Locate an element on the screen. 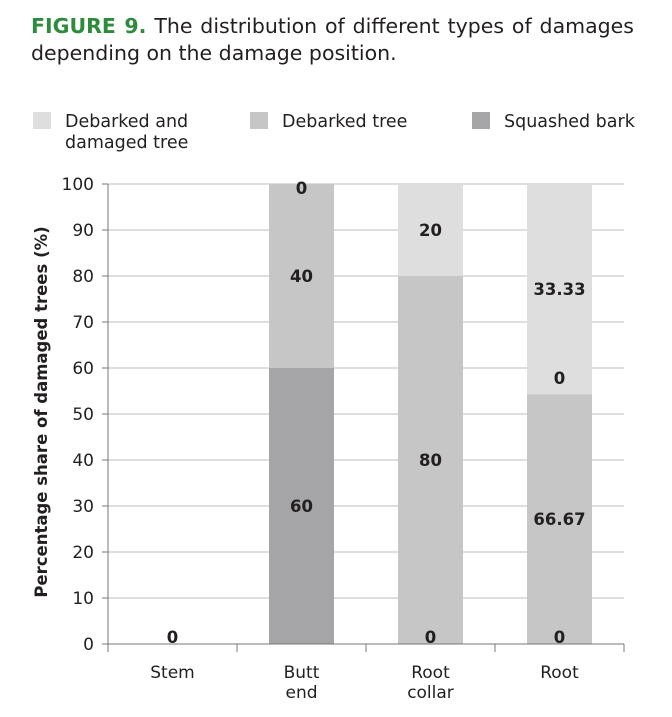 The image size is (672, 717). data-label: 33.33 is located at coordinates (559, 289).